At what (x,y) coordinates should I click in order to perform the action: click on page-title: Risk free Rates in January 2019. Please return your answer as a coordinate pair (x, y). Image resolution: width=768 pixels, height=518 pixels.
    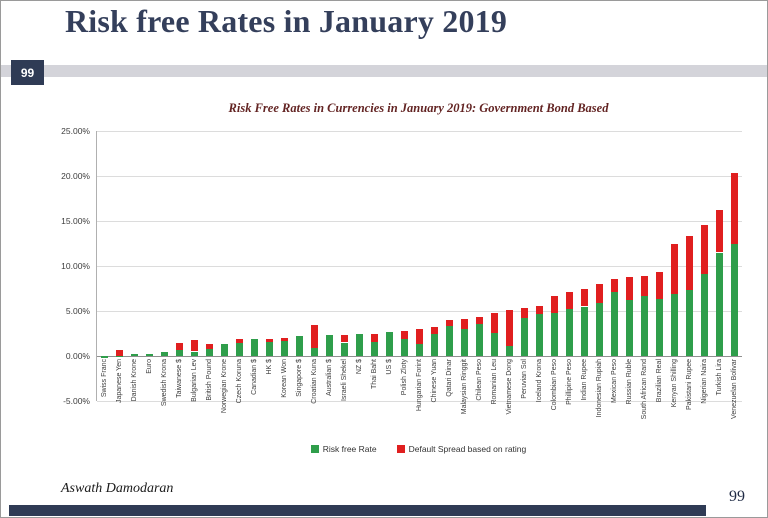
    Looking at the image, I should click on (286, 21).